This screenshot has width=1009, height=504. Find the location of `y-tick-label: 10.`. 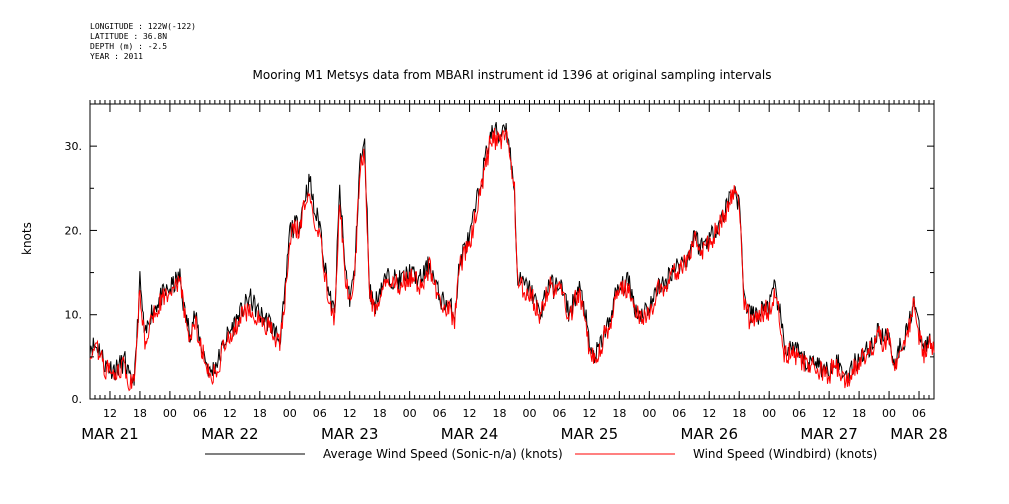

y-tick-label: 10. is located at coordinates (74, 315).